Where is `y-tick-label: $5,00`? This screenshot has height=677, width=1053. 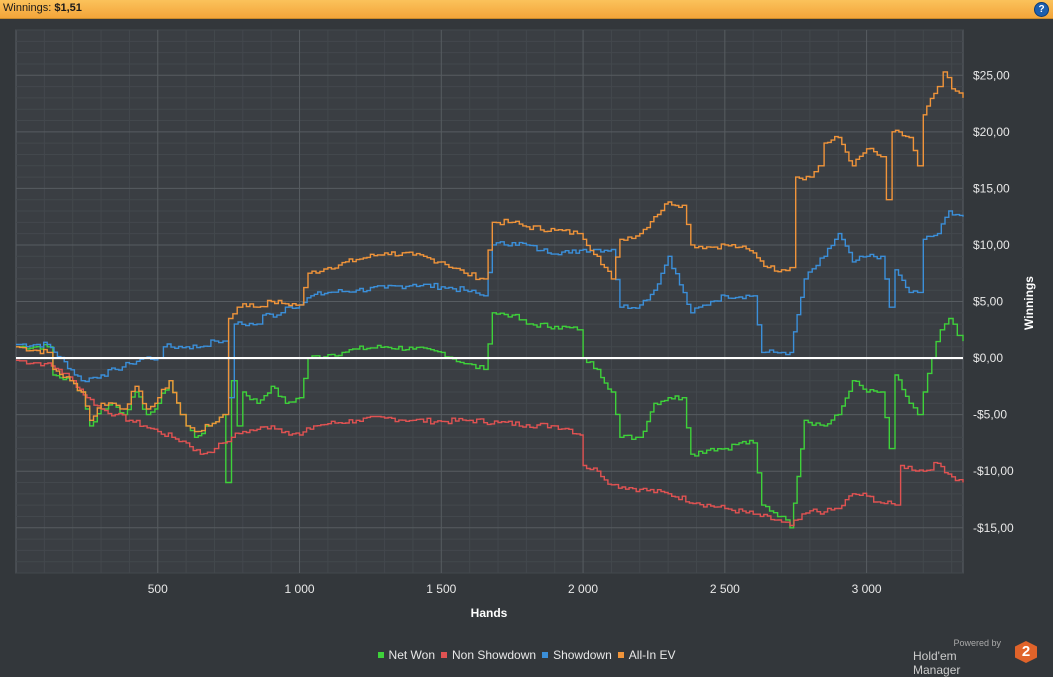
y-tick-label: $5,00 is located at coordinates (988, 302).